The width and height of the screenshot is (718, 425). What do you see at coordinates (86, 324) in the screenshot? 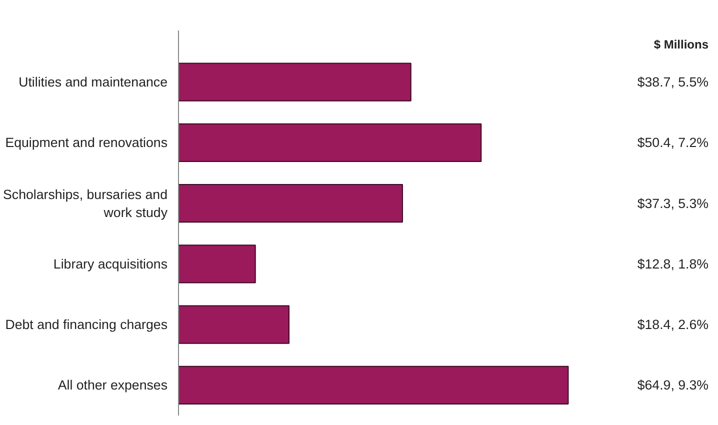
I see `y-tick-label: Debt and financing charges` at bounding box center [86, 324].